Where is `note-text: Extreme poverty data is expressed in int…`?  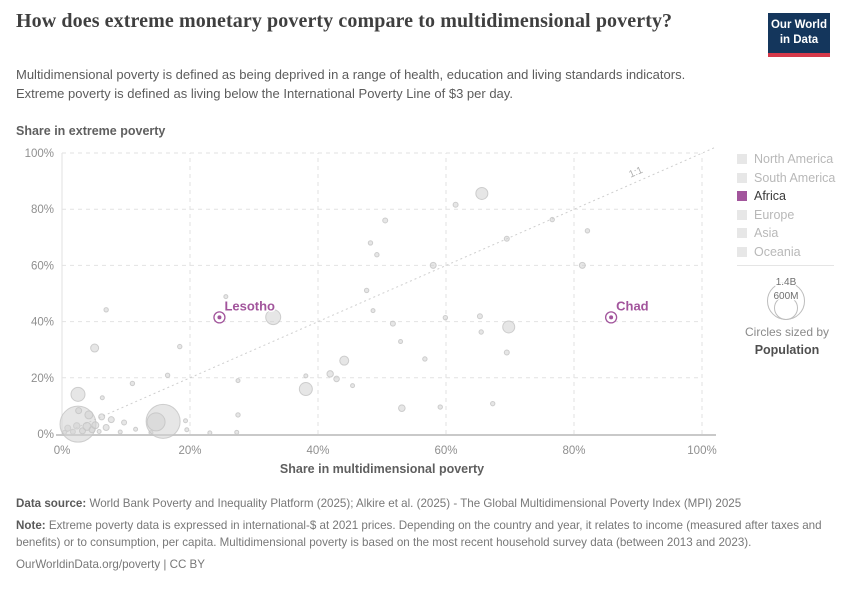
note-text: Extreme poverty data is expressed in int… is located at coordinates (419, 534).